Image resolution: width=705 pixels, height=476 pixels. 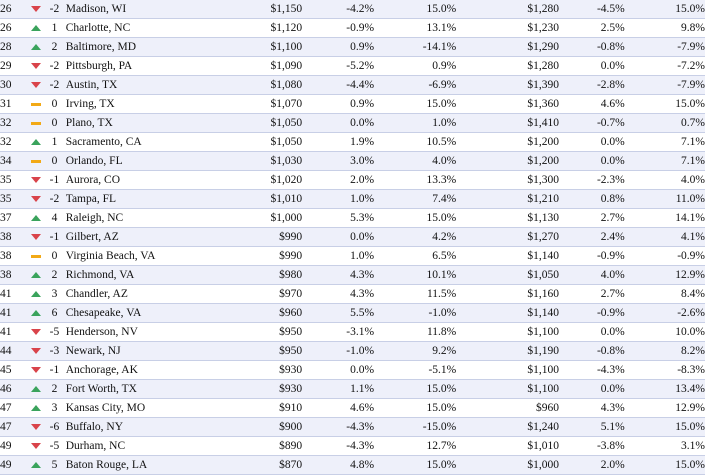 What do you see at coordinates (507, 123) in the screenshot?
I see `rent-2br-cell: $1,410` at bounding box center [507, 123].